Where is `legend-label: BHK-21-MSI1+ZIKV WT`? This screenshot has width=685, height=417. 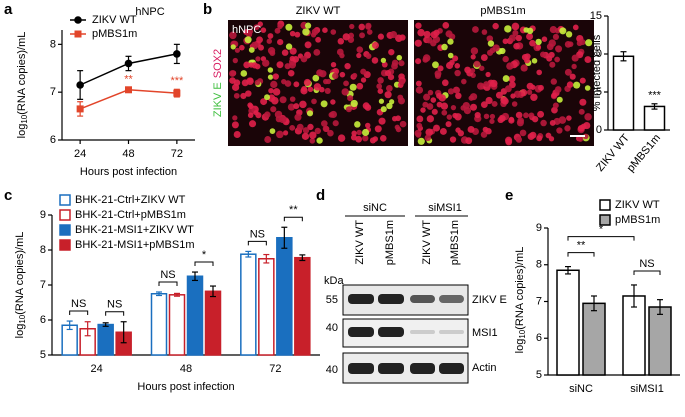
legend-label: BHK-21-MSI1+ZIKV WT is located at coordinates (134, 230).